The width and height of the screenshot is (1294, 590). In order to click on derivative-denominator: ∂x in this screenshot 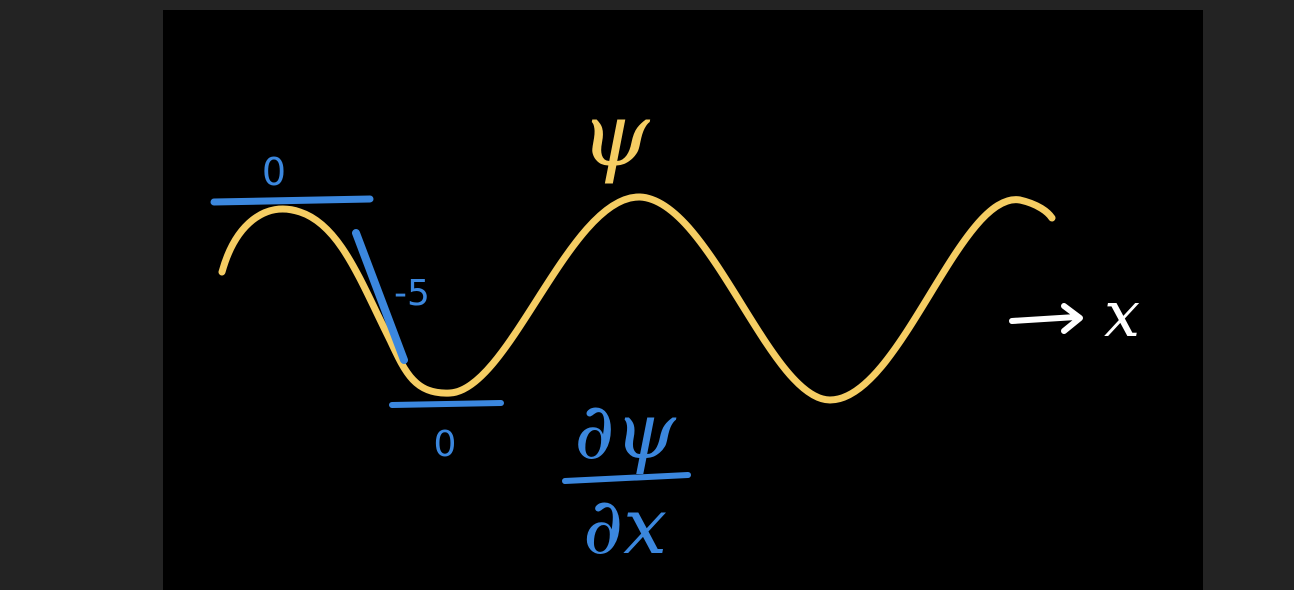, I will do `click(625, 527)`.